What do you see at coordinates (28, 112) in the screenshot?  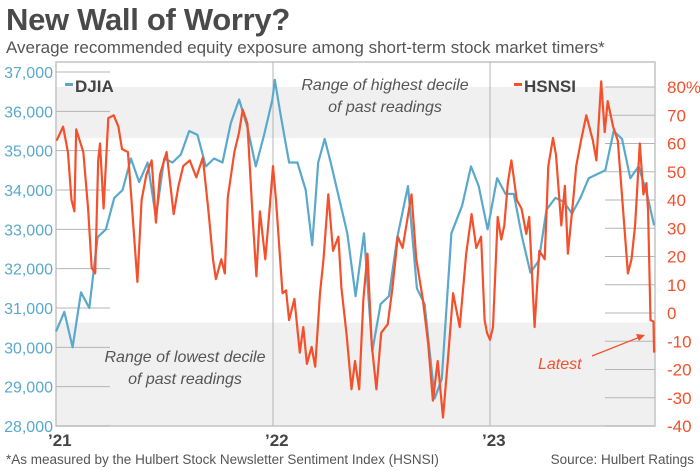 I see `left-tick-label: 36,000` at bounding box center [28, 112].